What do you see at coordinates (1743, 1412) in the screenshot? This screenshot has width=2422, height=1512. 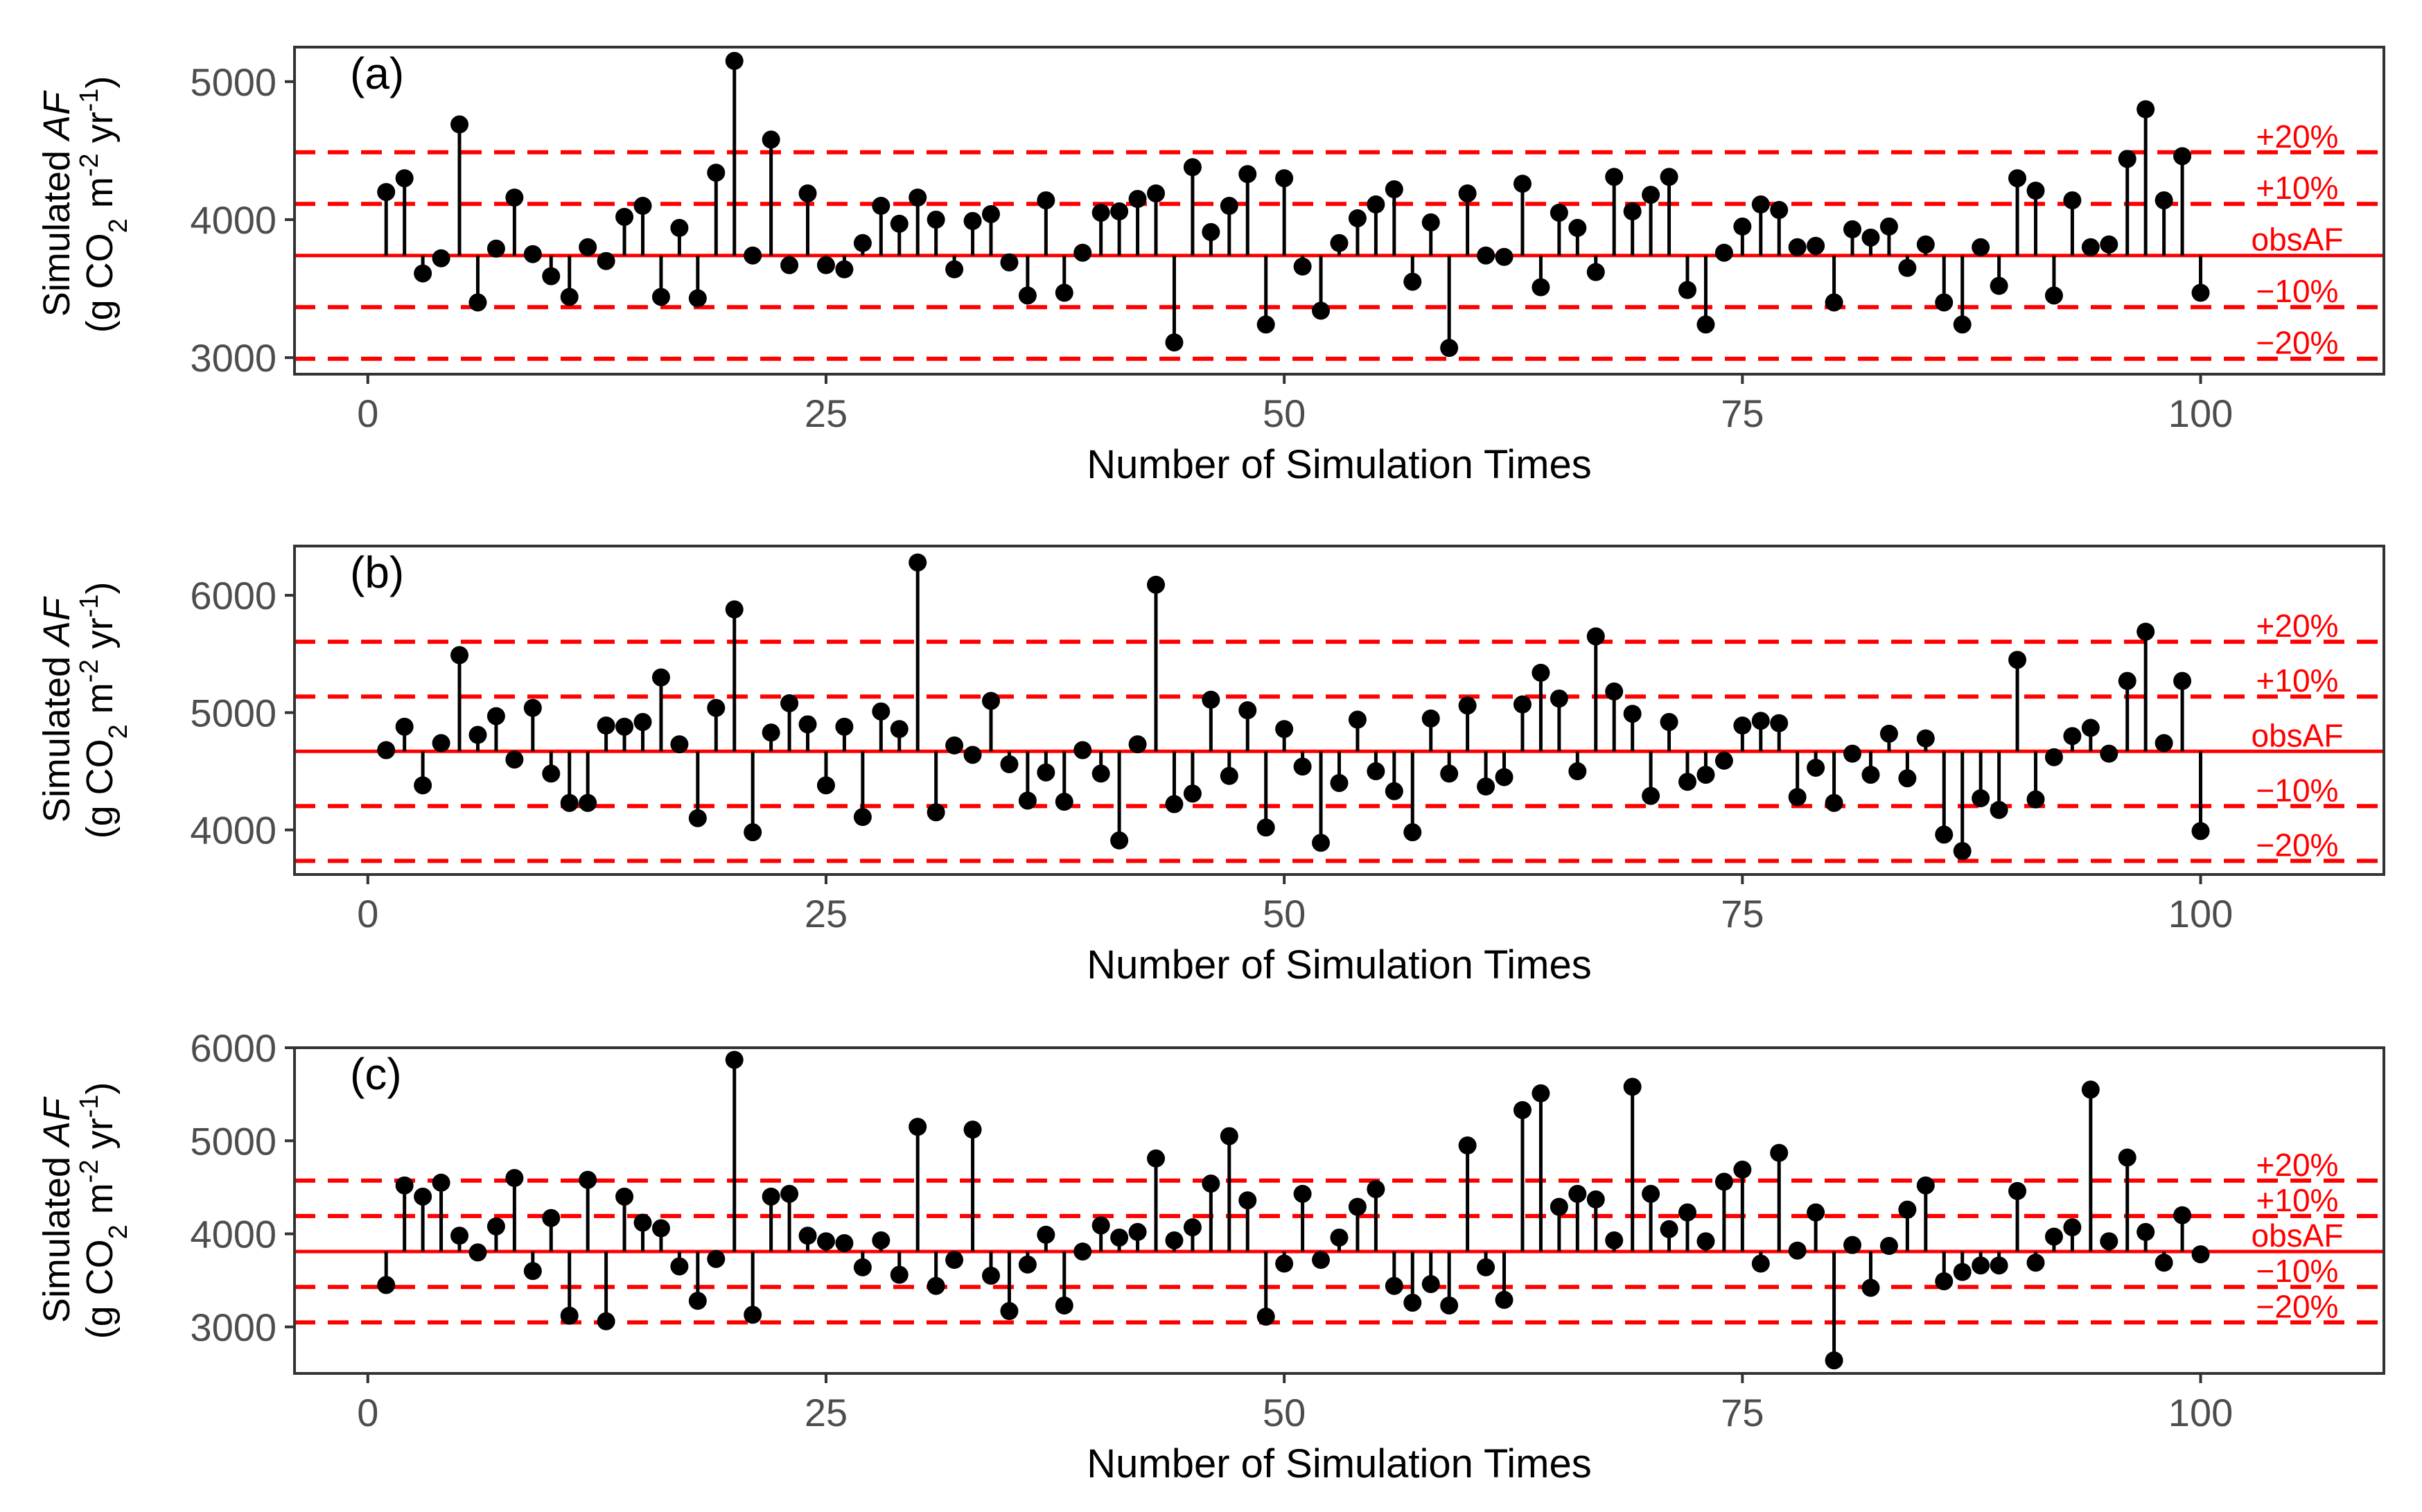 I see `x-tick-label: 75` at bounding box center [1743, 1412].